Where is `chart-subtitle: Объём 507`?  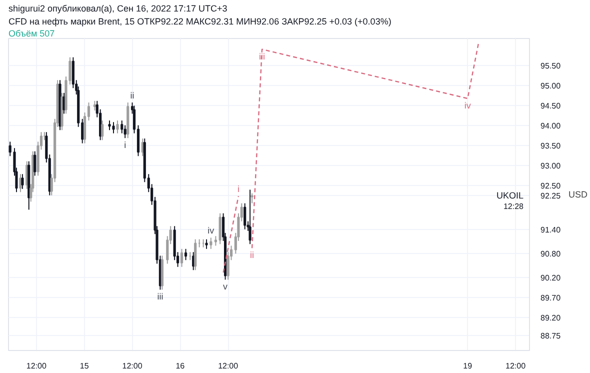
chart-subtitle: Объём 507 is located at coordinates (31, 33).